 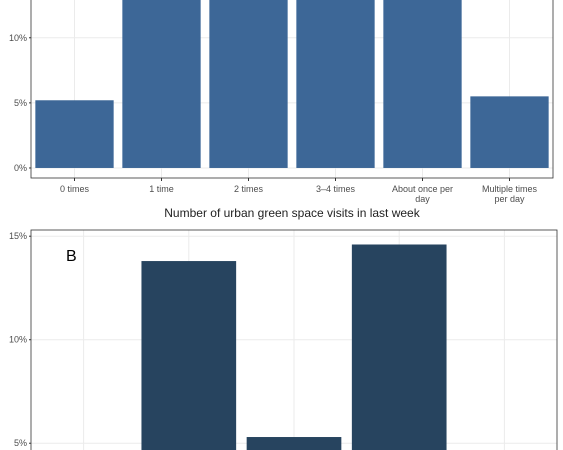 I want to click on x-tick-label: Multiple times per day, so click(x=509, y=194).